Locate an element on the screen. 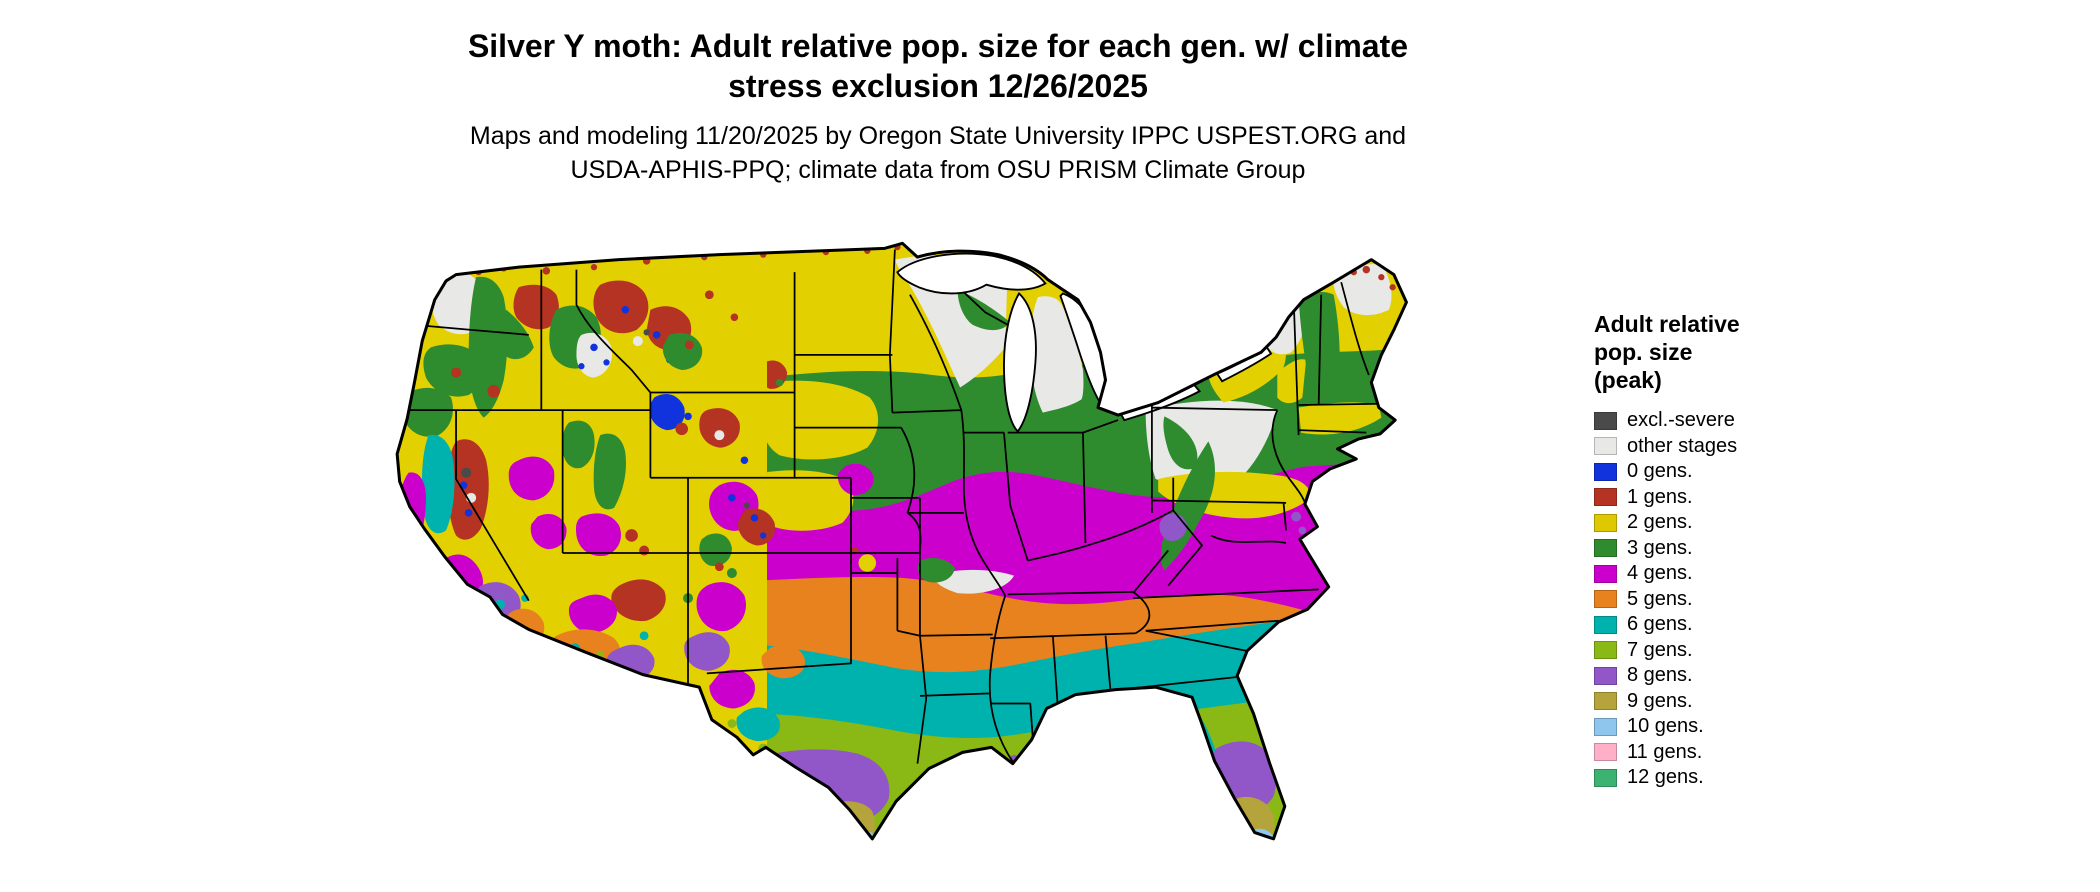 The width and height of the screenshot is (2100, 892). legend-label: 4 gens. is located at coordinates (1660, 573).